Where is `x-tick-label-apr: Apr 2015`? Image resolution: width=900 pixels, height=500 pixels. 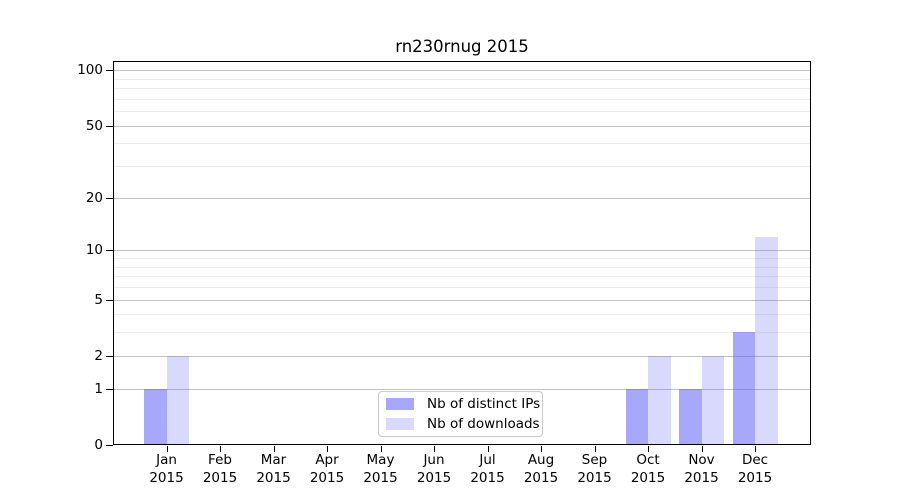
x-tick-label-apr: Apr 2015 is located at coordinates (327, 469).